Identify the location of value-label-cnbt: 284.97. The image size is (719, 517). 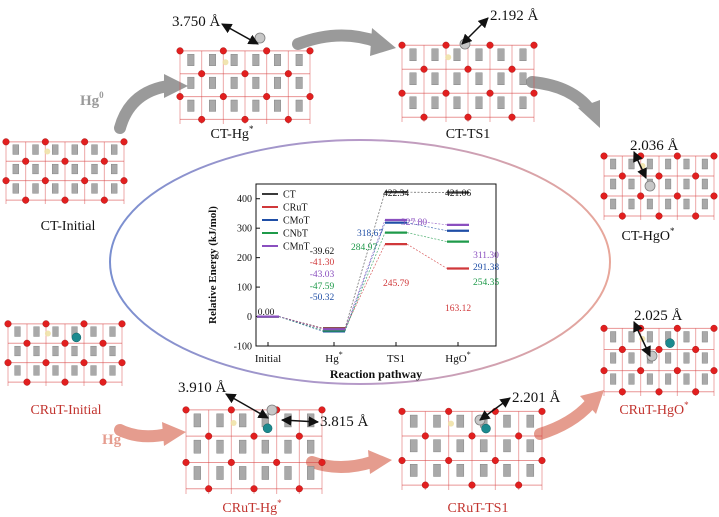
(364, 248).